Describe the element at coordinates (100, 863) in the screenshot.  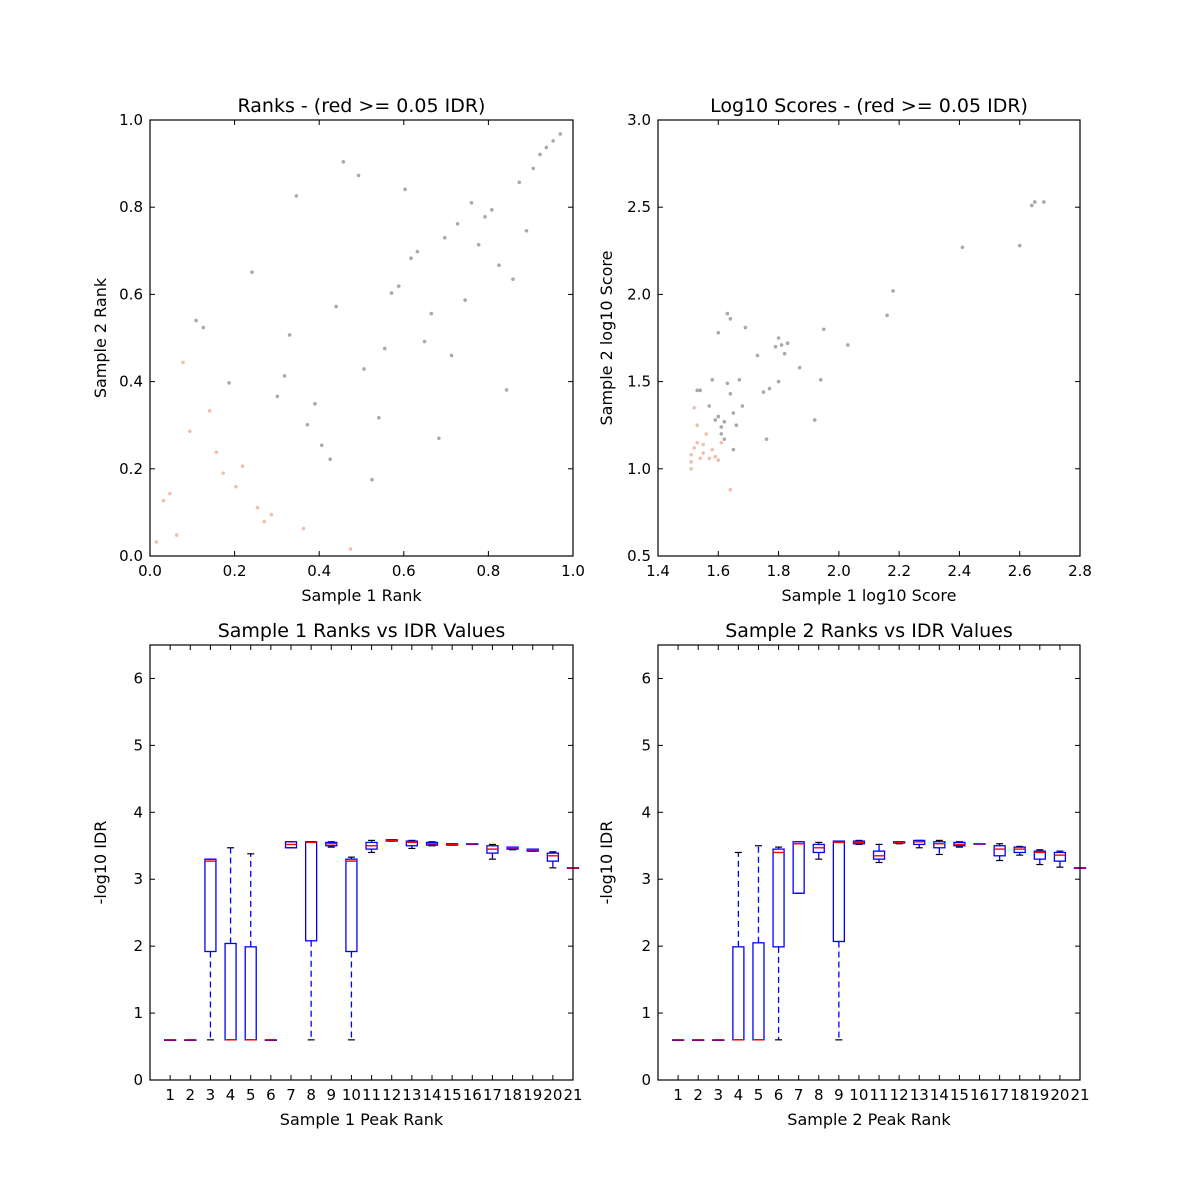
I see `y-axis-label: -log10 IDR` at that location.